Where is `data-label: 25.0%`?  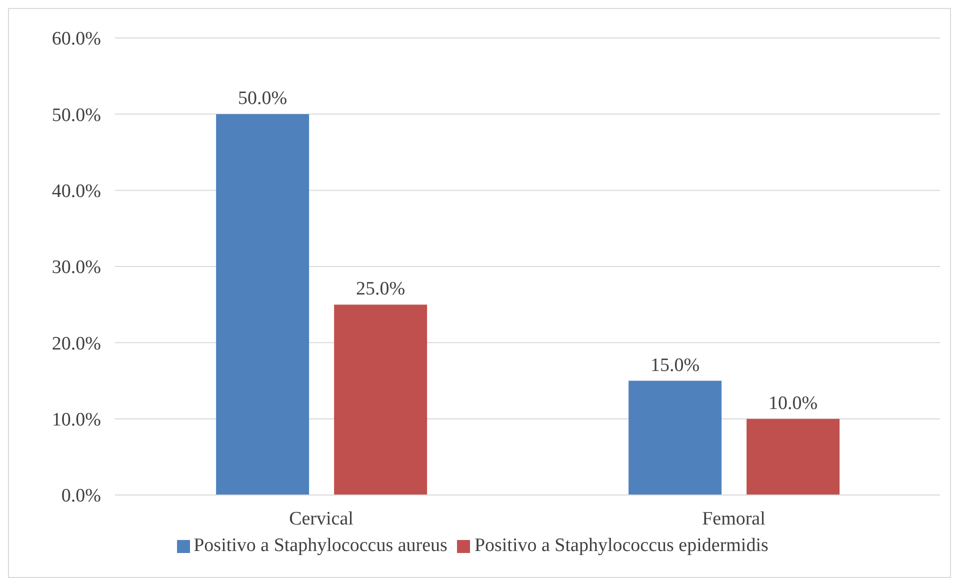 data-label: 25.0% is located at coordinates (381, 289).